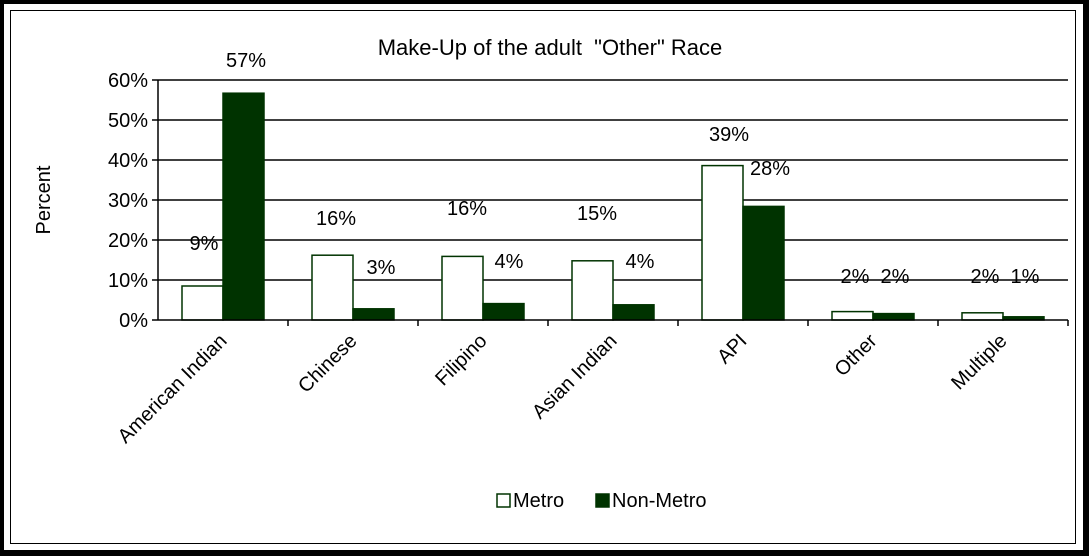 This screenshot has width=1089, height=556. I want to click on y-tick-label: 50%, so click(128, 121).